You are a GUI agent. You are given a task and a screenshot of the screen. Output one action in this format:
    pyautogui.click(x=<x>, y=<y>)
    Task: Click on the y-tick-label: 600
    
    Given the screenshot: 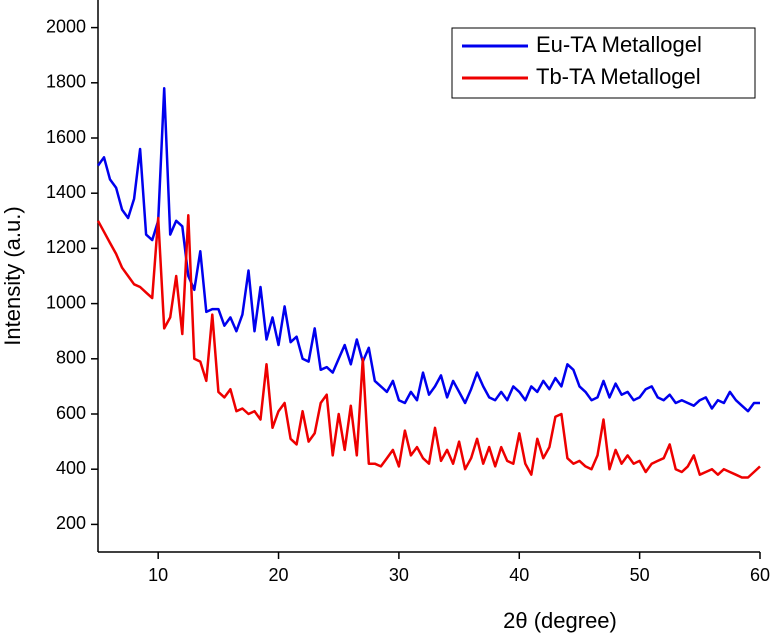 What is the action you would take?
    pyautogui.click(x=71, y=413)
    